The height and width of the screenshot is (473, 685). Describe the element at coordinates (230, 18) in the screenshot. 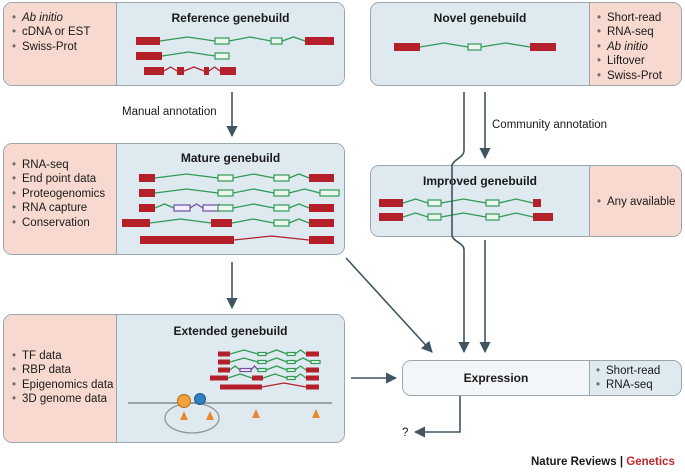

I see `reference-genebuild-title: Reference genebuild` at that location.